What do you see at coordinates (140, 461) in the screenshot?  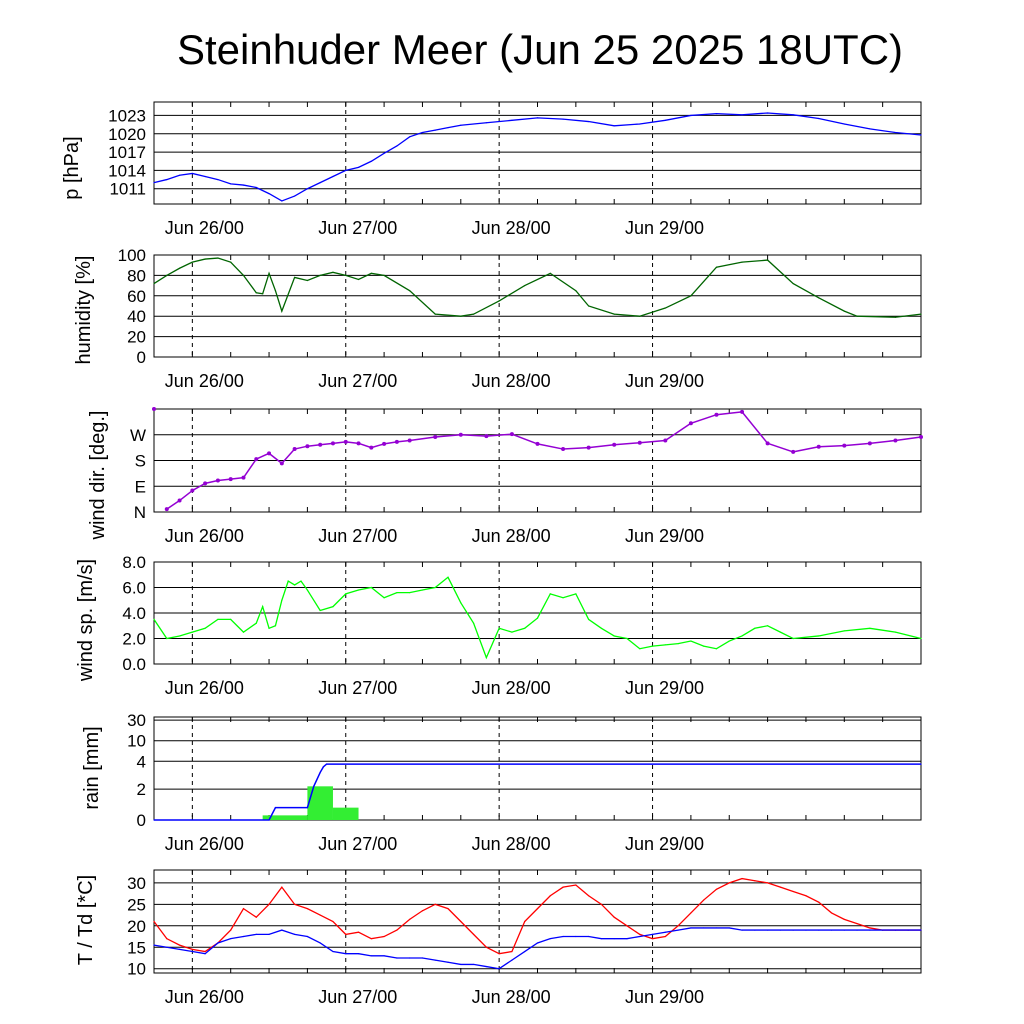 I see `y-tick-label: S` at bounding box center [140, 461].